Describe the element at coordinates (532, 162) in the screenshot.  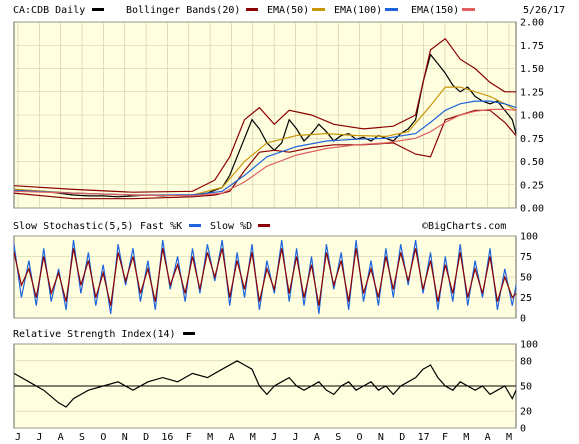
I see `y-tick-label: 0.50` at that location.